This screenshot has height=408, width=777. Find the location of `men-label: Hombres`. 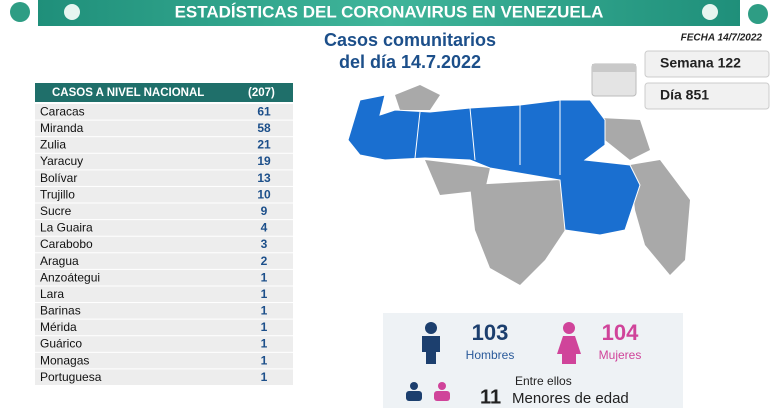

men-label: Hombres is located at coordinates (490, 355).